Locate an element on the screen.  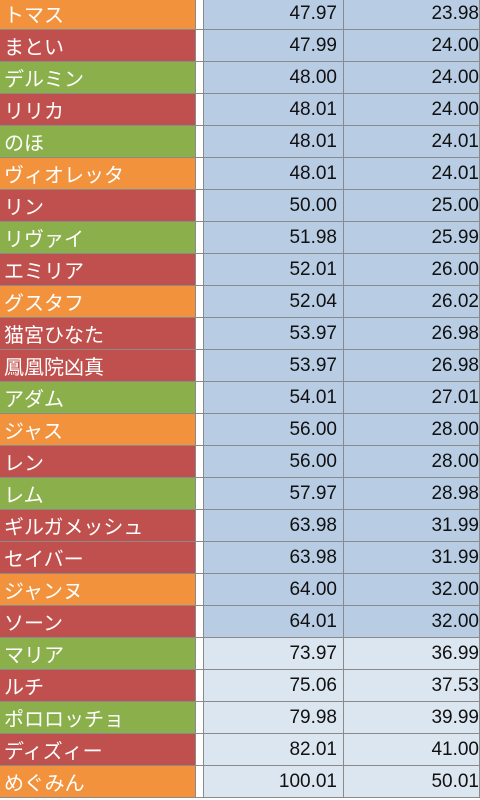
character-name-cell: セイバー is located at coordinates (98, 558).